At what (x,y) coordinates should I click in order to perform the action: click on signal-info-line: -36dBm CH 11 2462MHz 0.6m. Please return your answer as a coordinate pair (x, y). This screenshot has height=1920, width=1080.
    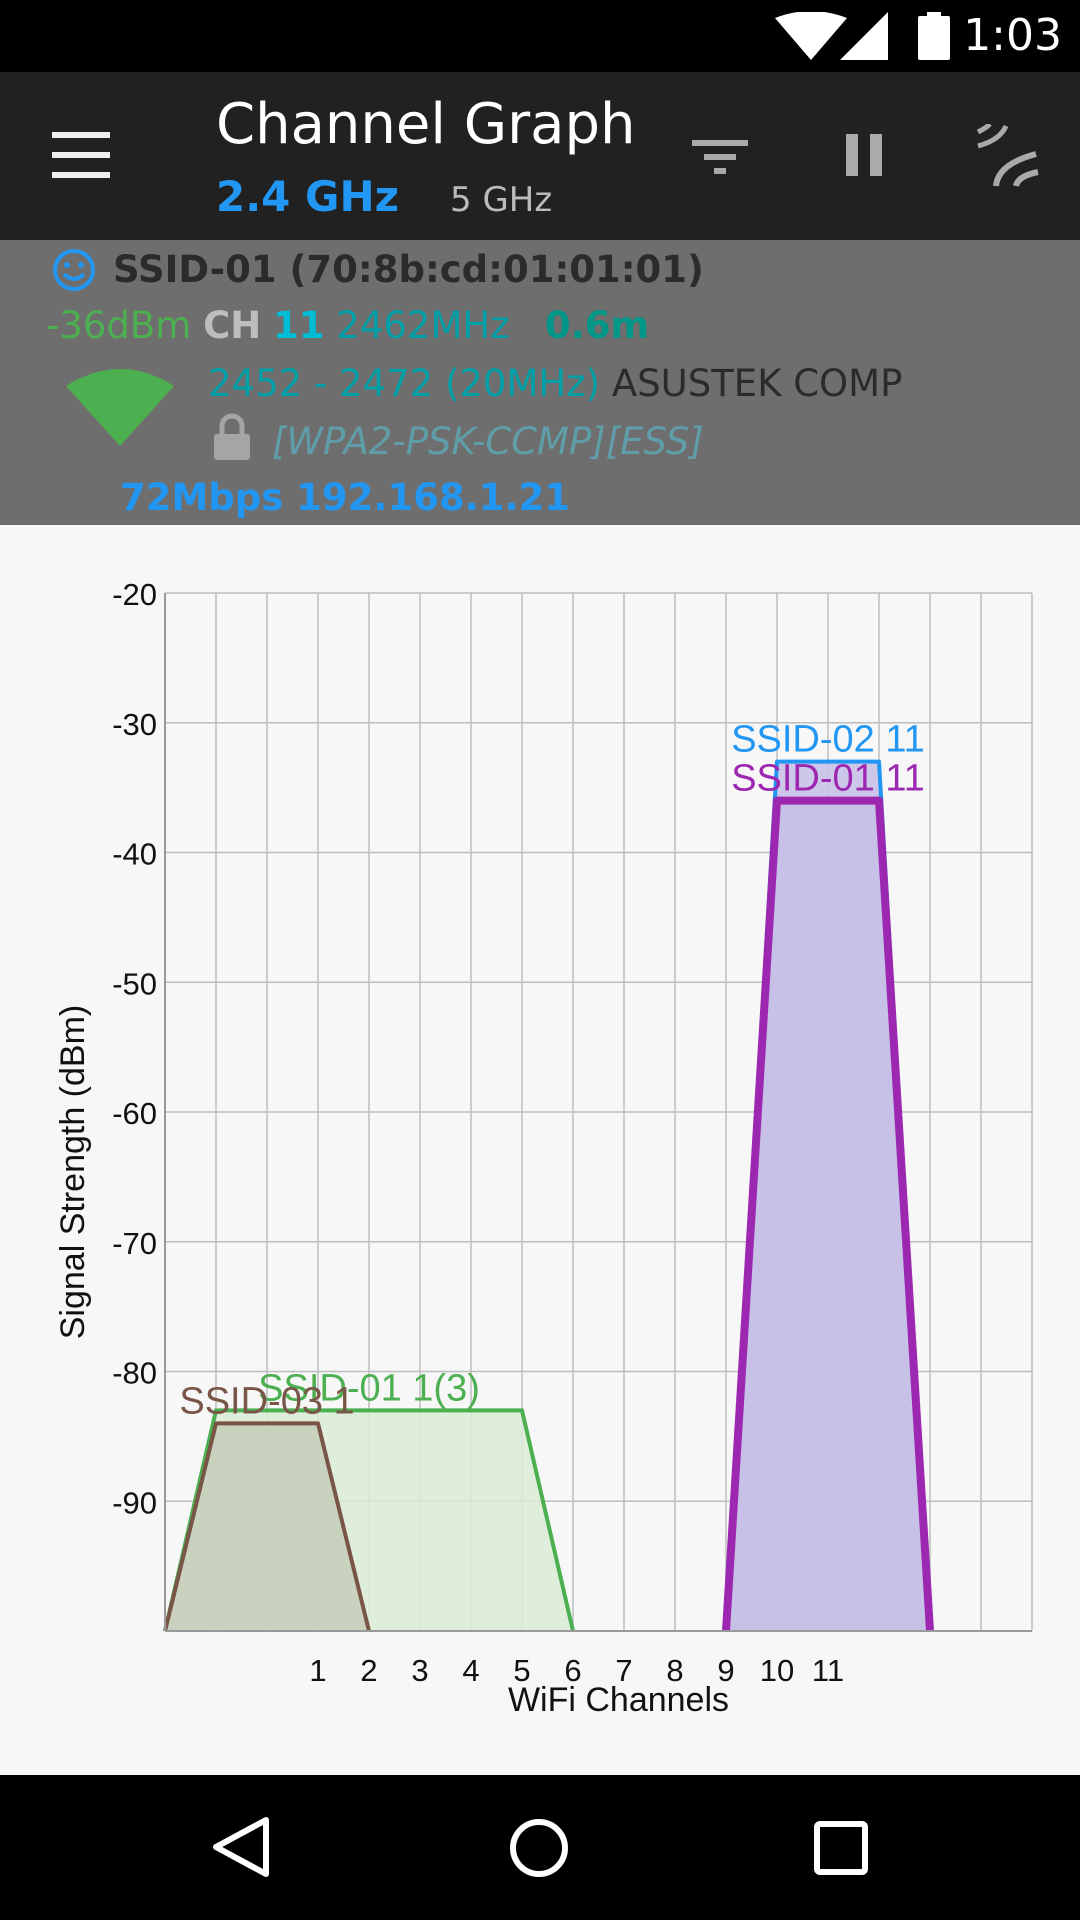
    Looking at the image, I should click on (347, 325).